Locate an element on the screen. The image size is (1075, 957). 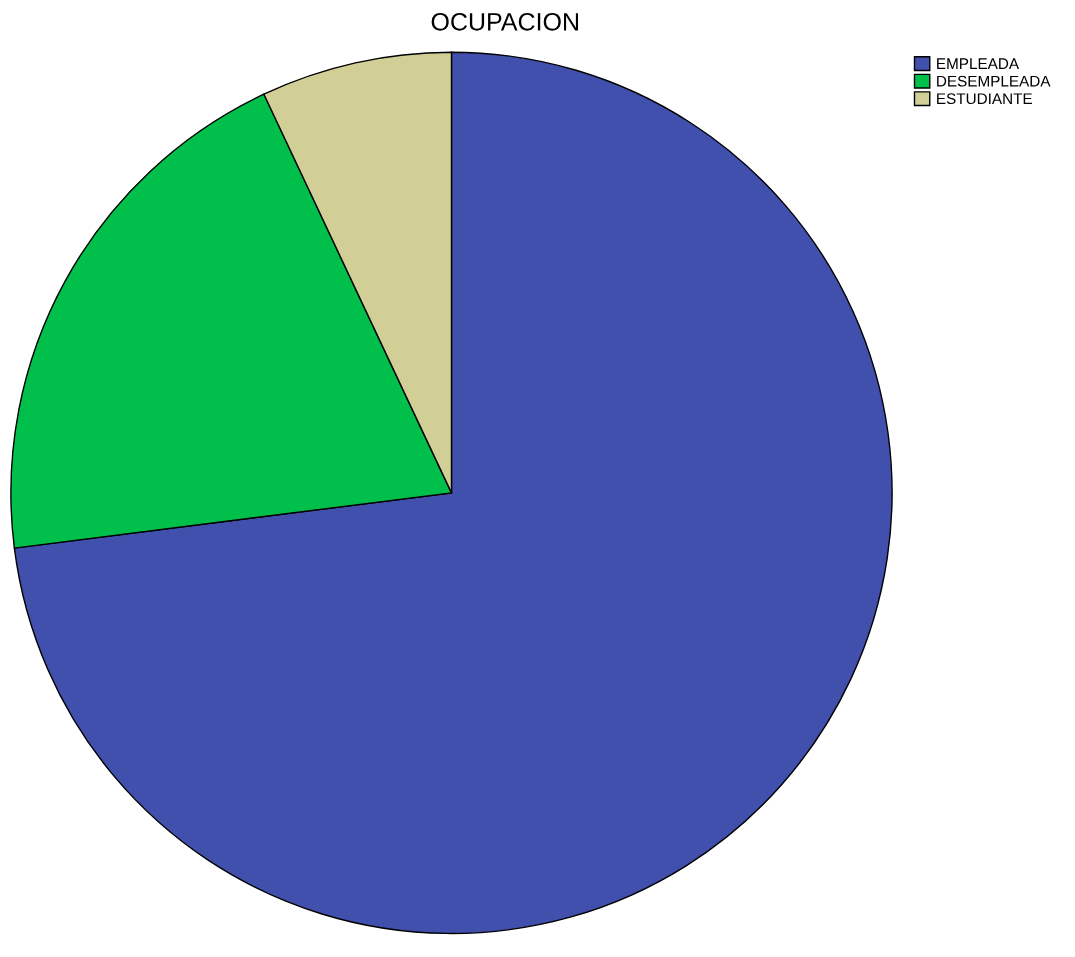
legend-label: DESEMPLEADA is located at coordinates (994, 81).